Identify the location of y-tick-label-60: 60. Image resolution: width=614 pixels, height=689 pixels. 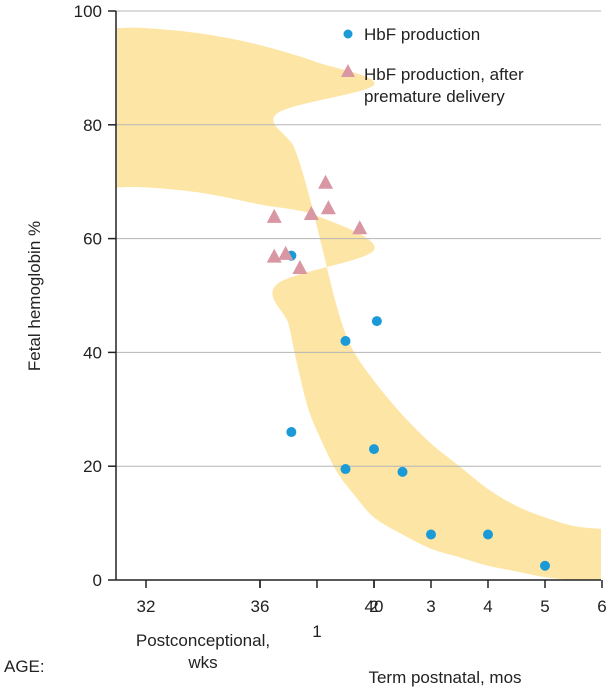
(92, 239).